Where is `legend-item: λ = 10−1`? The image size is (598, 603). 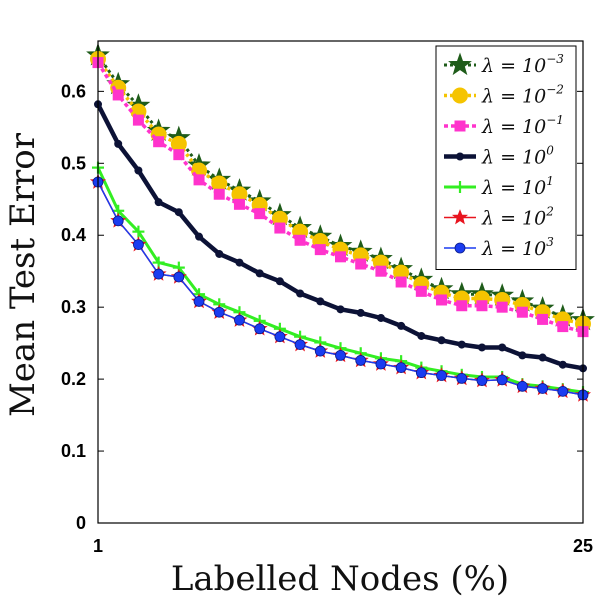 legend-item: λ = 10−1 is located at coordinates (504, 125).